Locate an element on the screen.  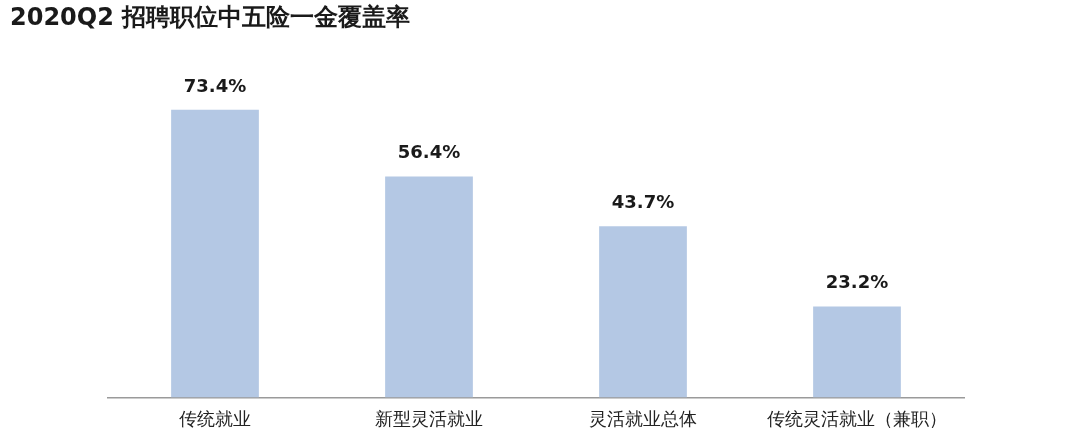
data-label: 43.7% is located at coordinates (643, 201).